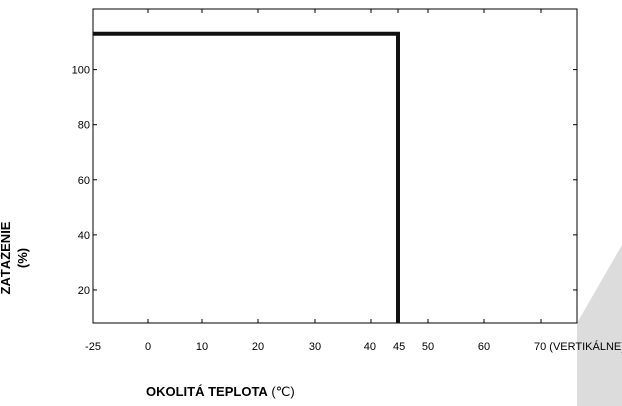 The height and width of the screenshot is (406, 622). I want to click on x-tick-label: 40, so click(370, 347).